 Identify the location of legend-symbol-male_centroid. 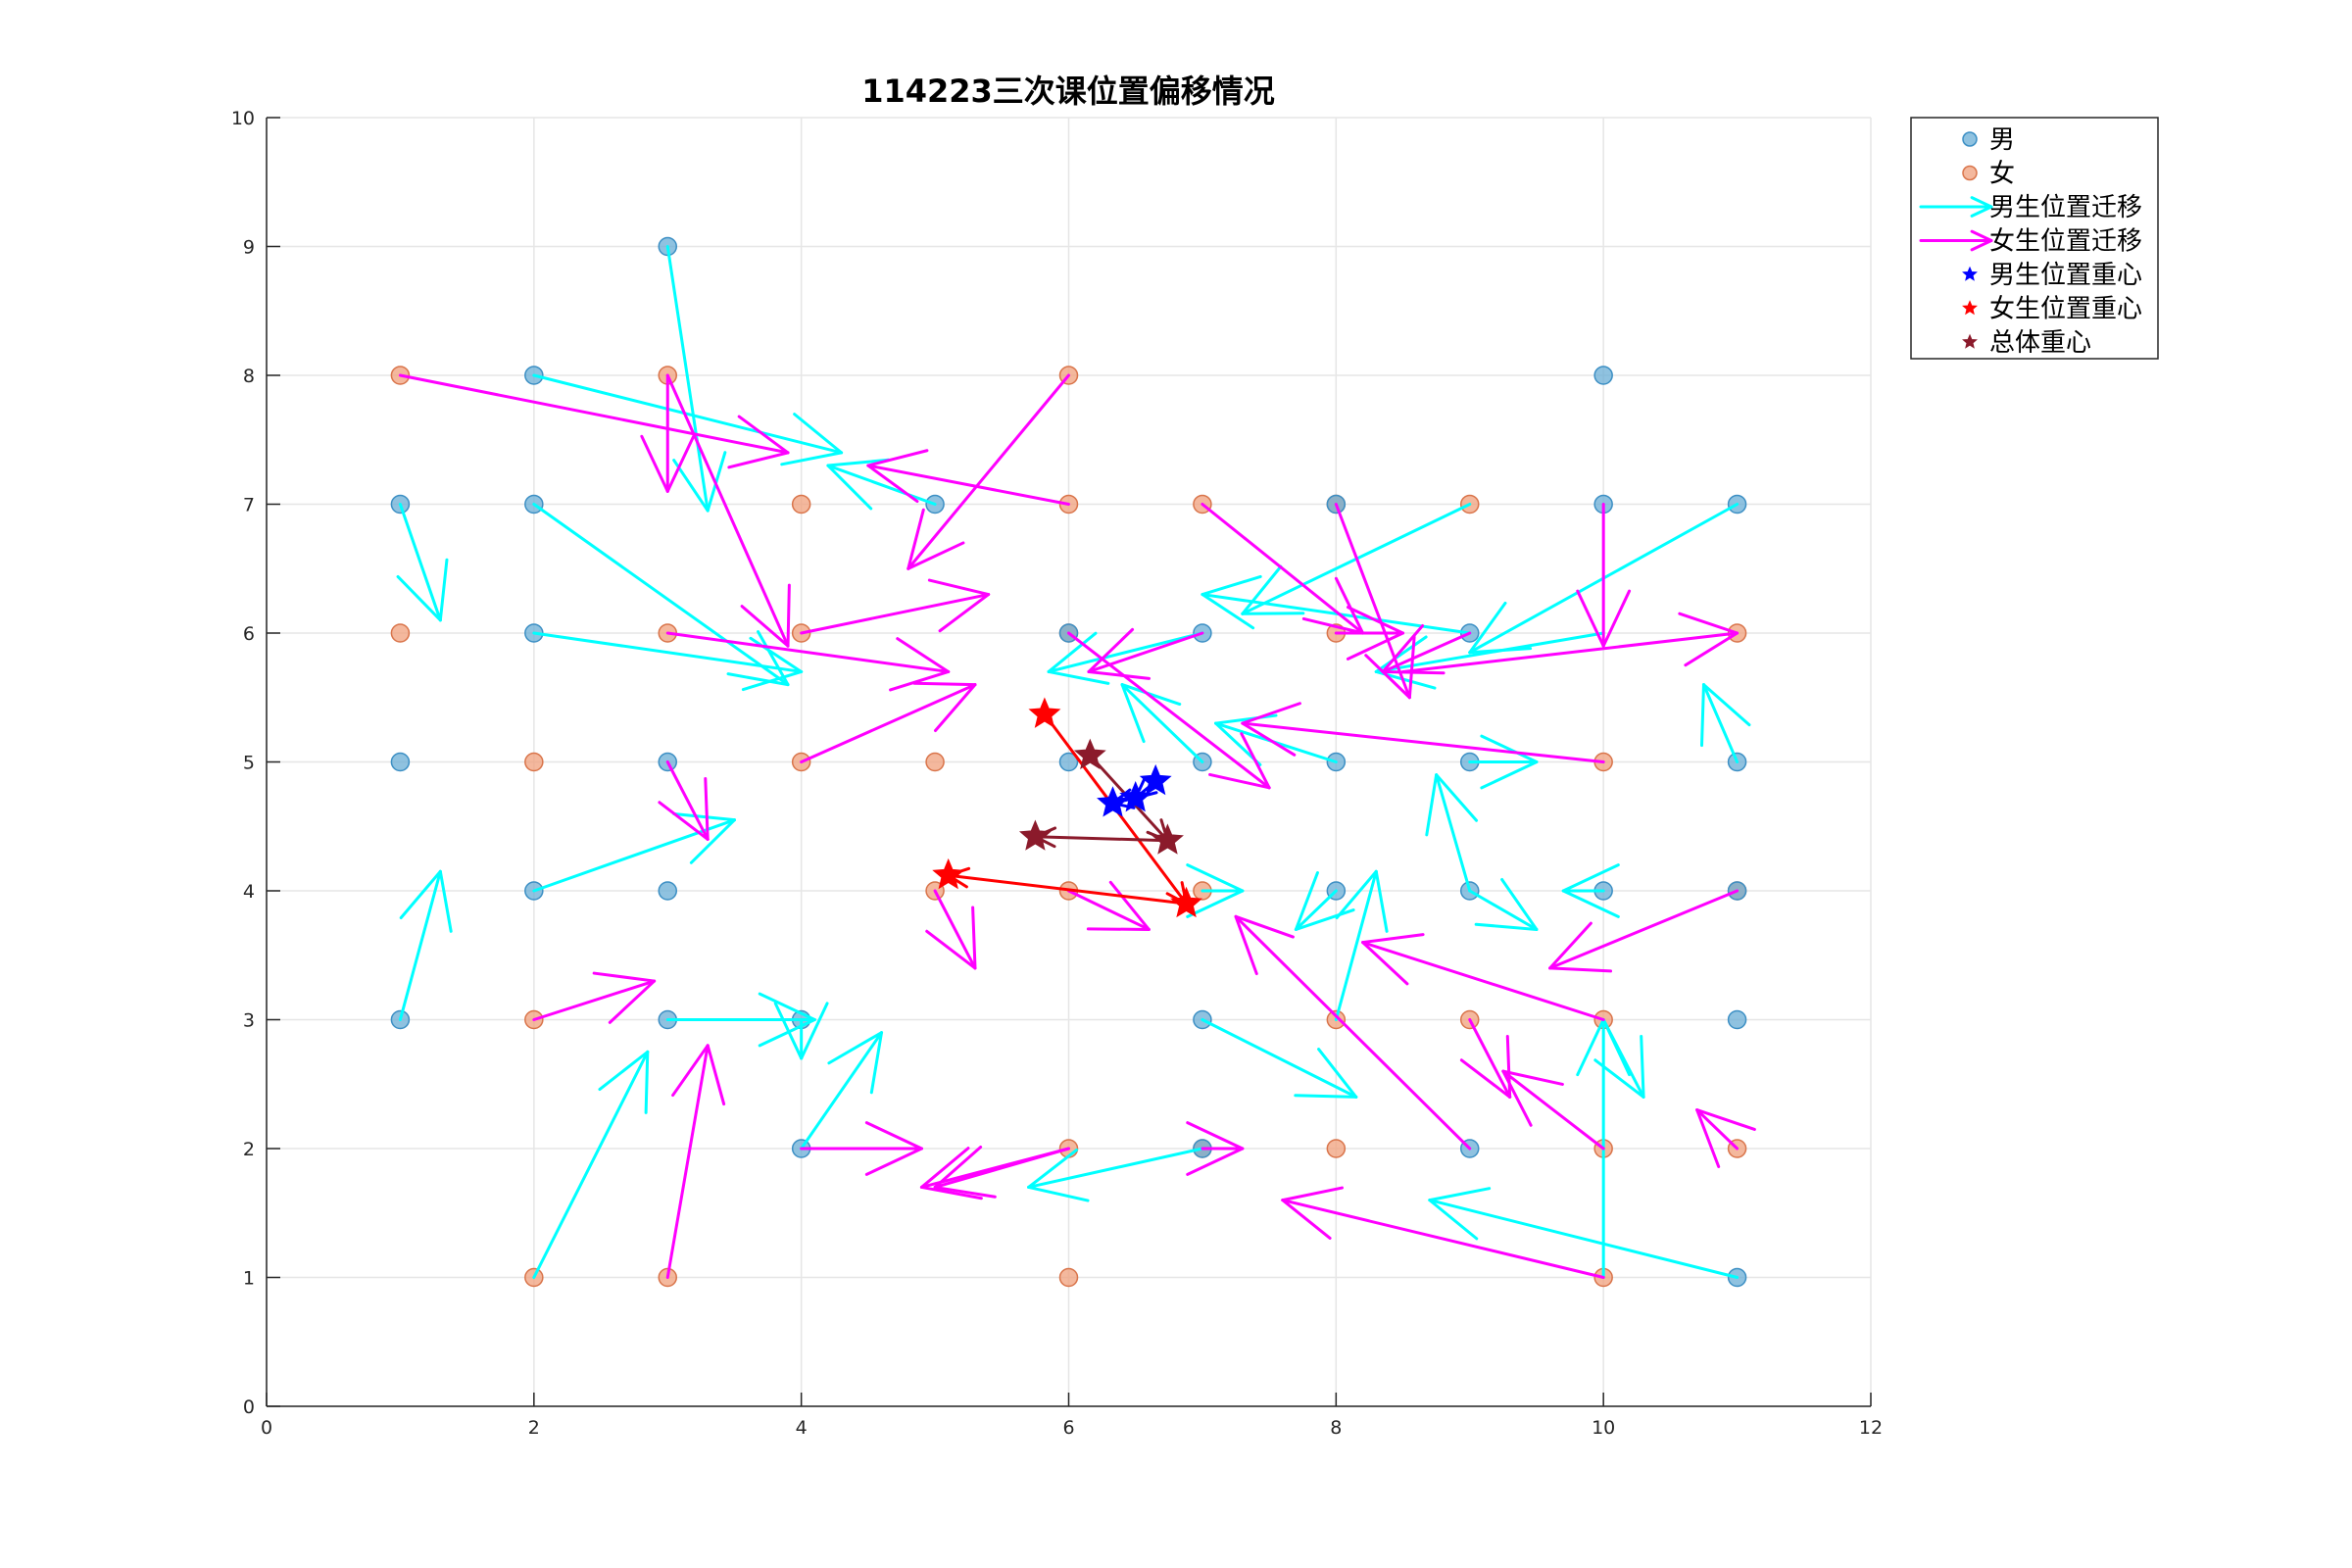
(1970, 273).